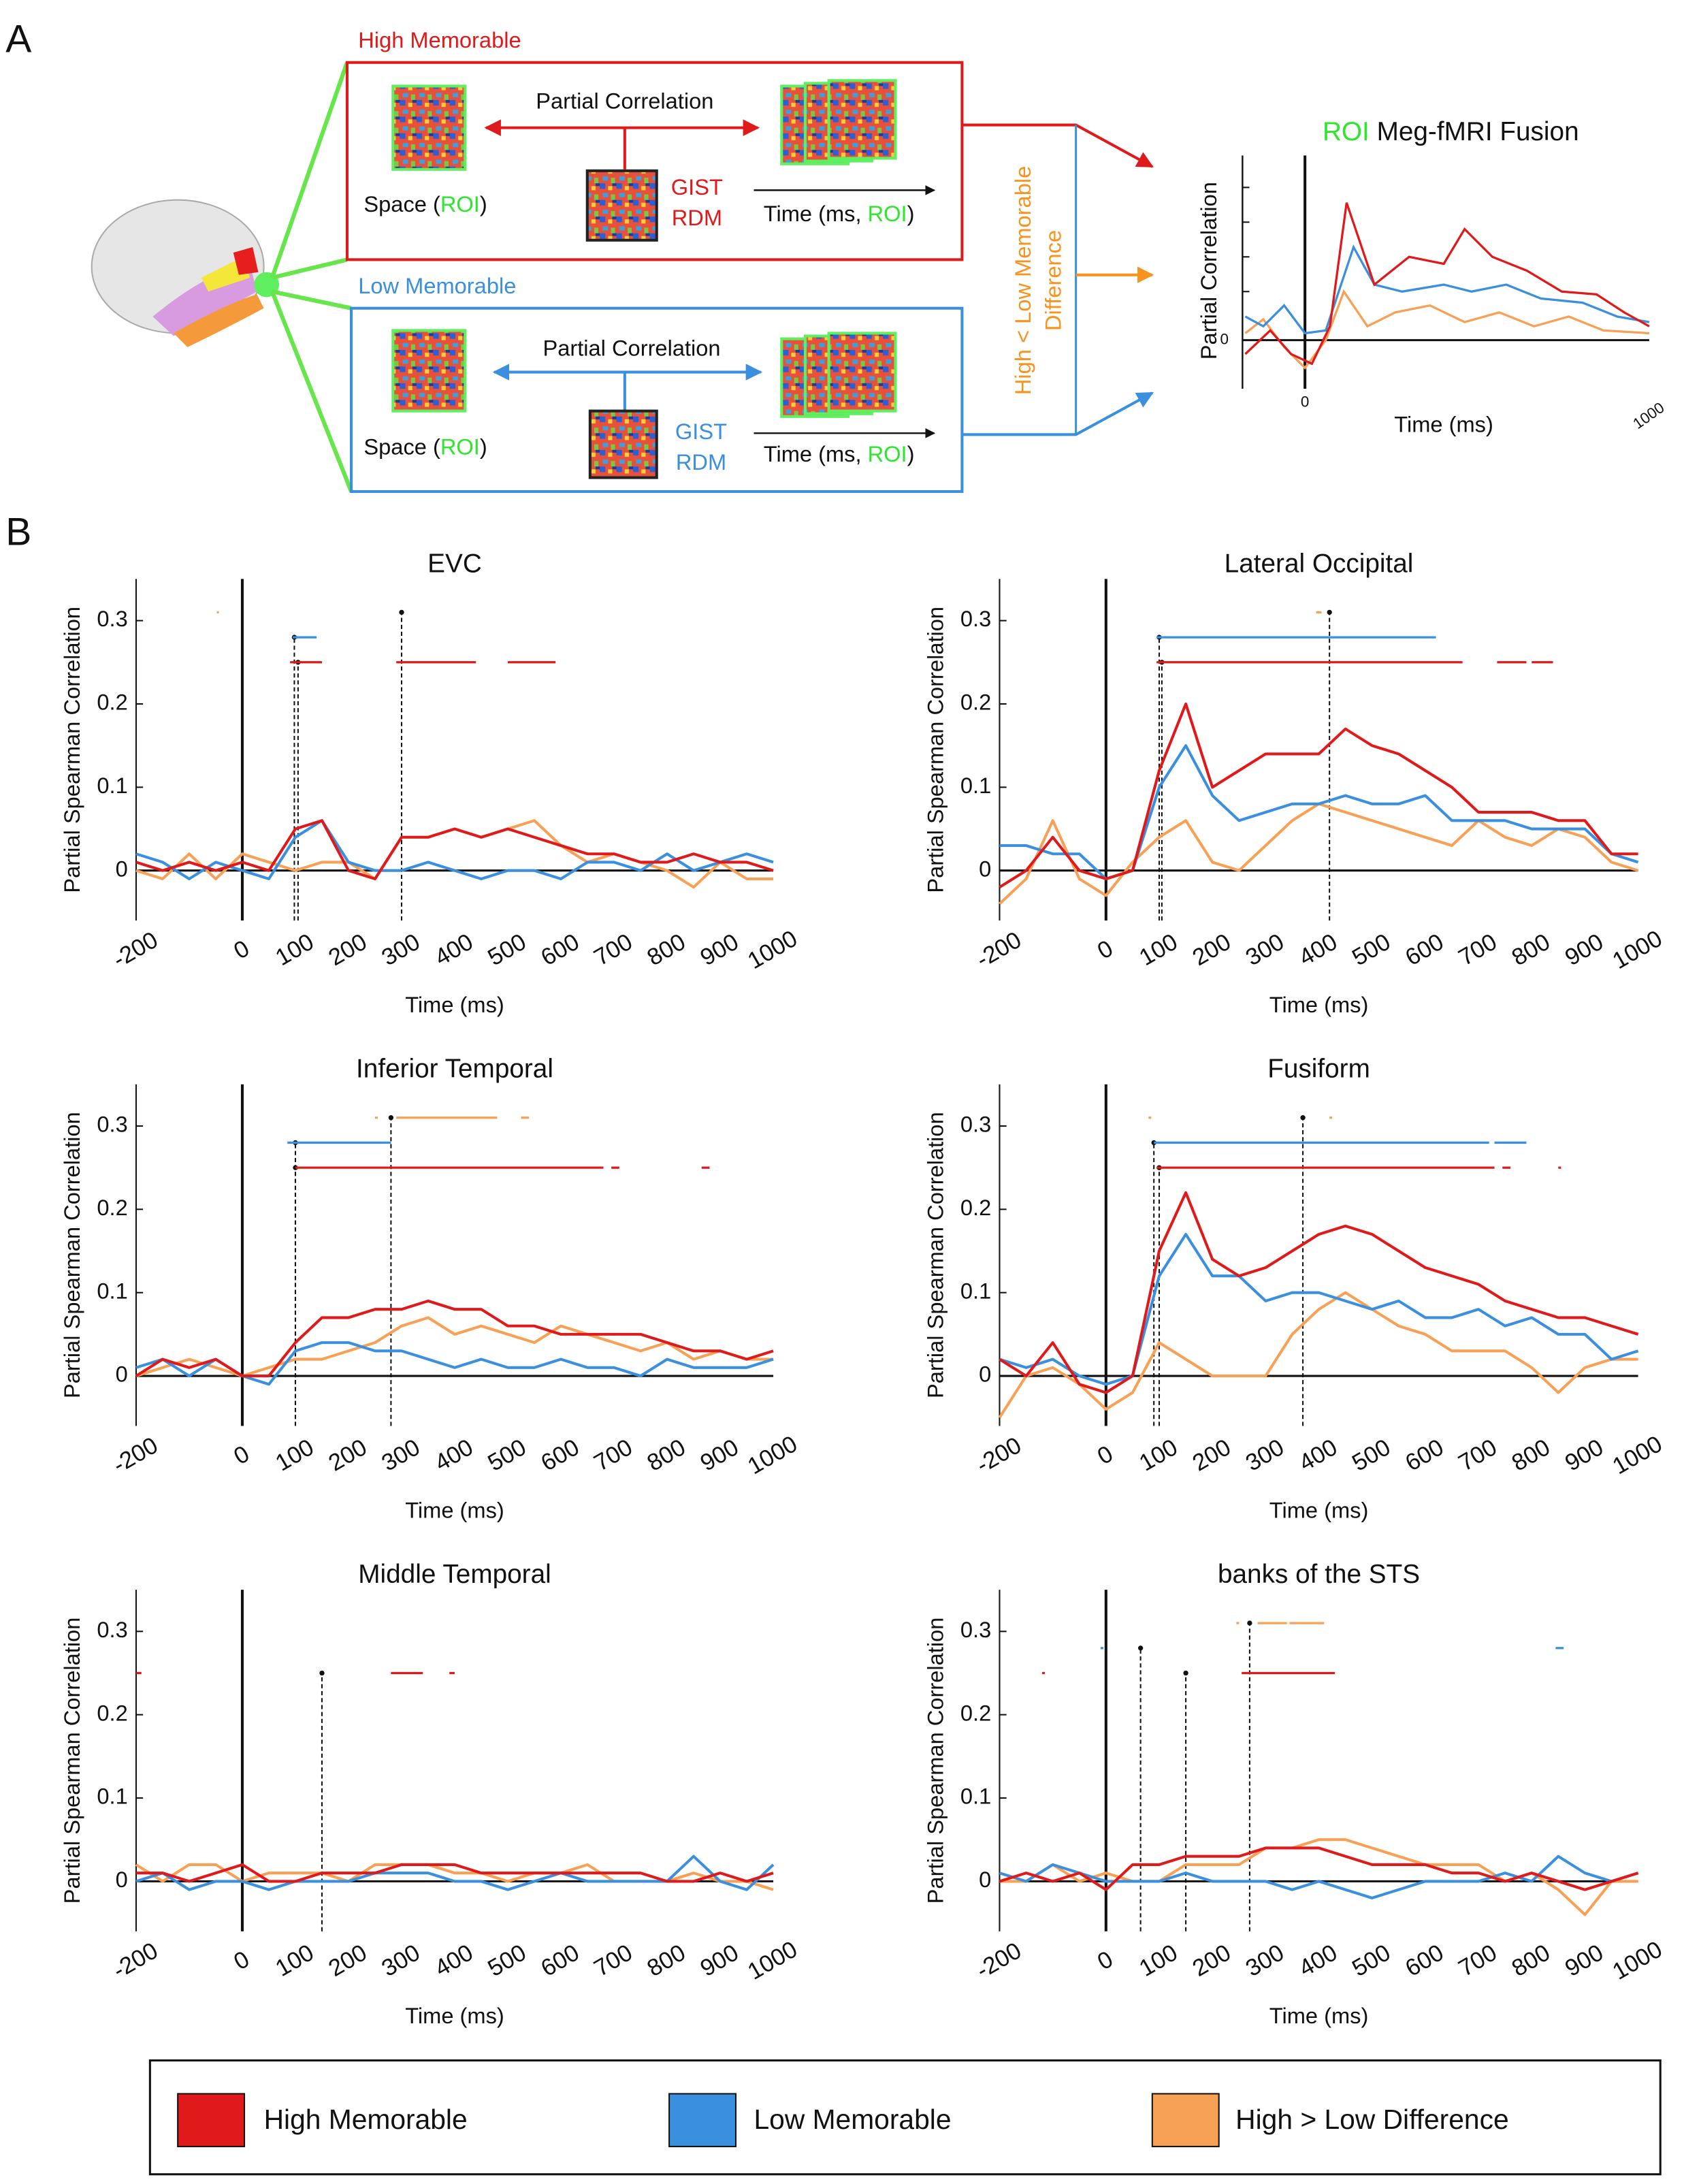  Describe the element at coordinates (1053, 281) in the screenshot. I see `difference-label: Difference` at that location.